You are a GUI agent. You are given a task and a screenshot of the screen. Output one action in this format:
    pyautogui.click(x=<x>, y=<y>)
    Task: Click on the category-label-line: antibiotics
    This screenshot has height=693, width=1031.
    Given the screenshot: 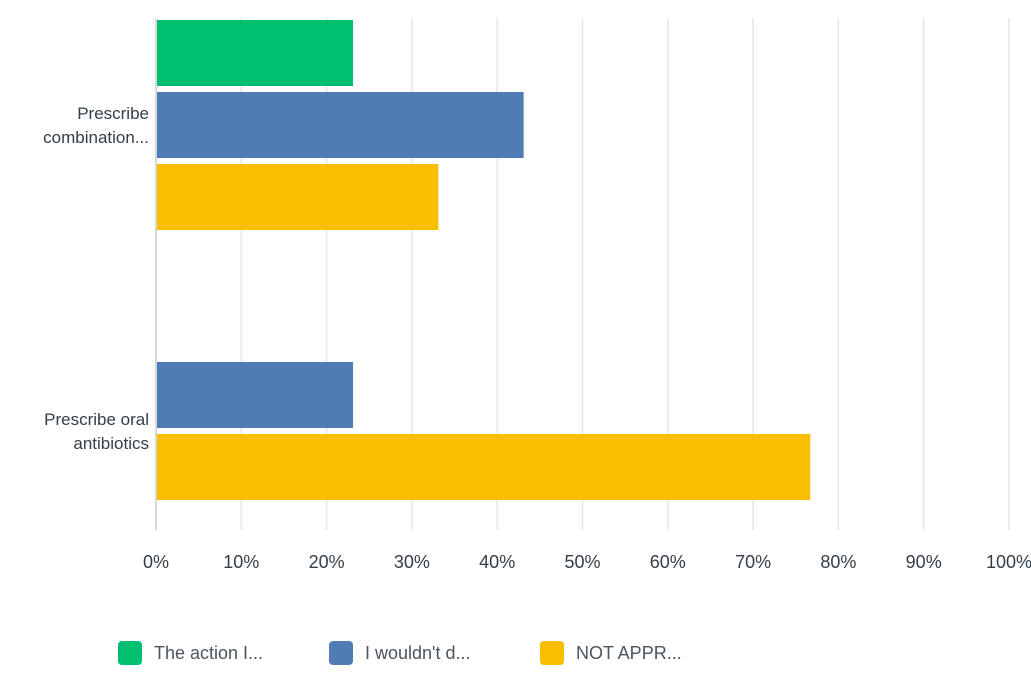 What is the action you would take?
    pyautogui.click(x=111, y=443)
    